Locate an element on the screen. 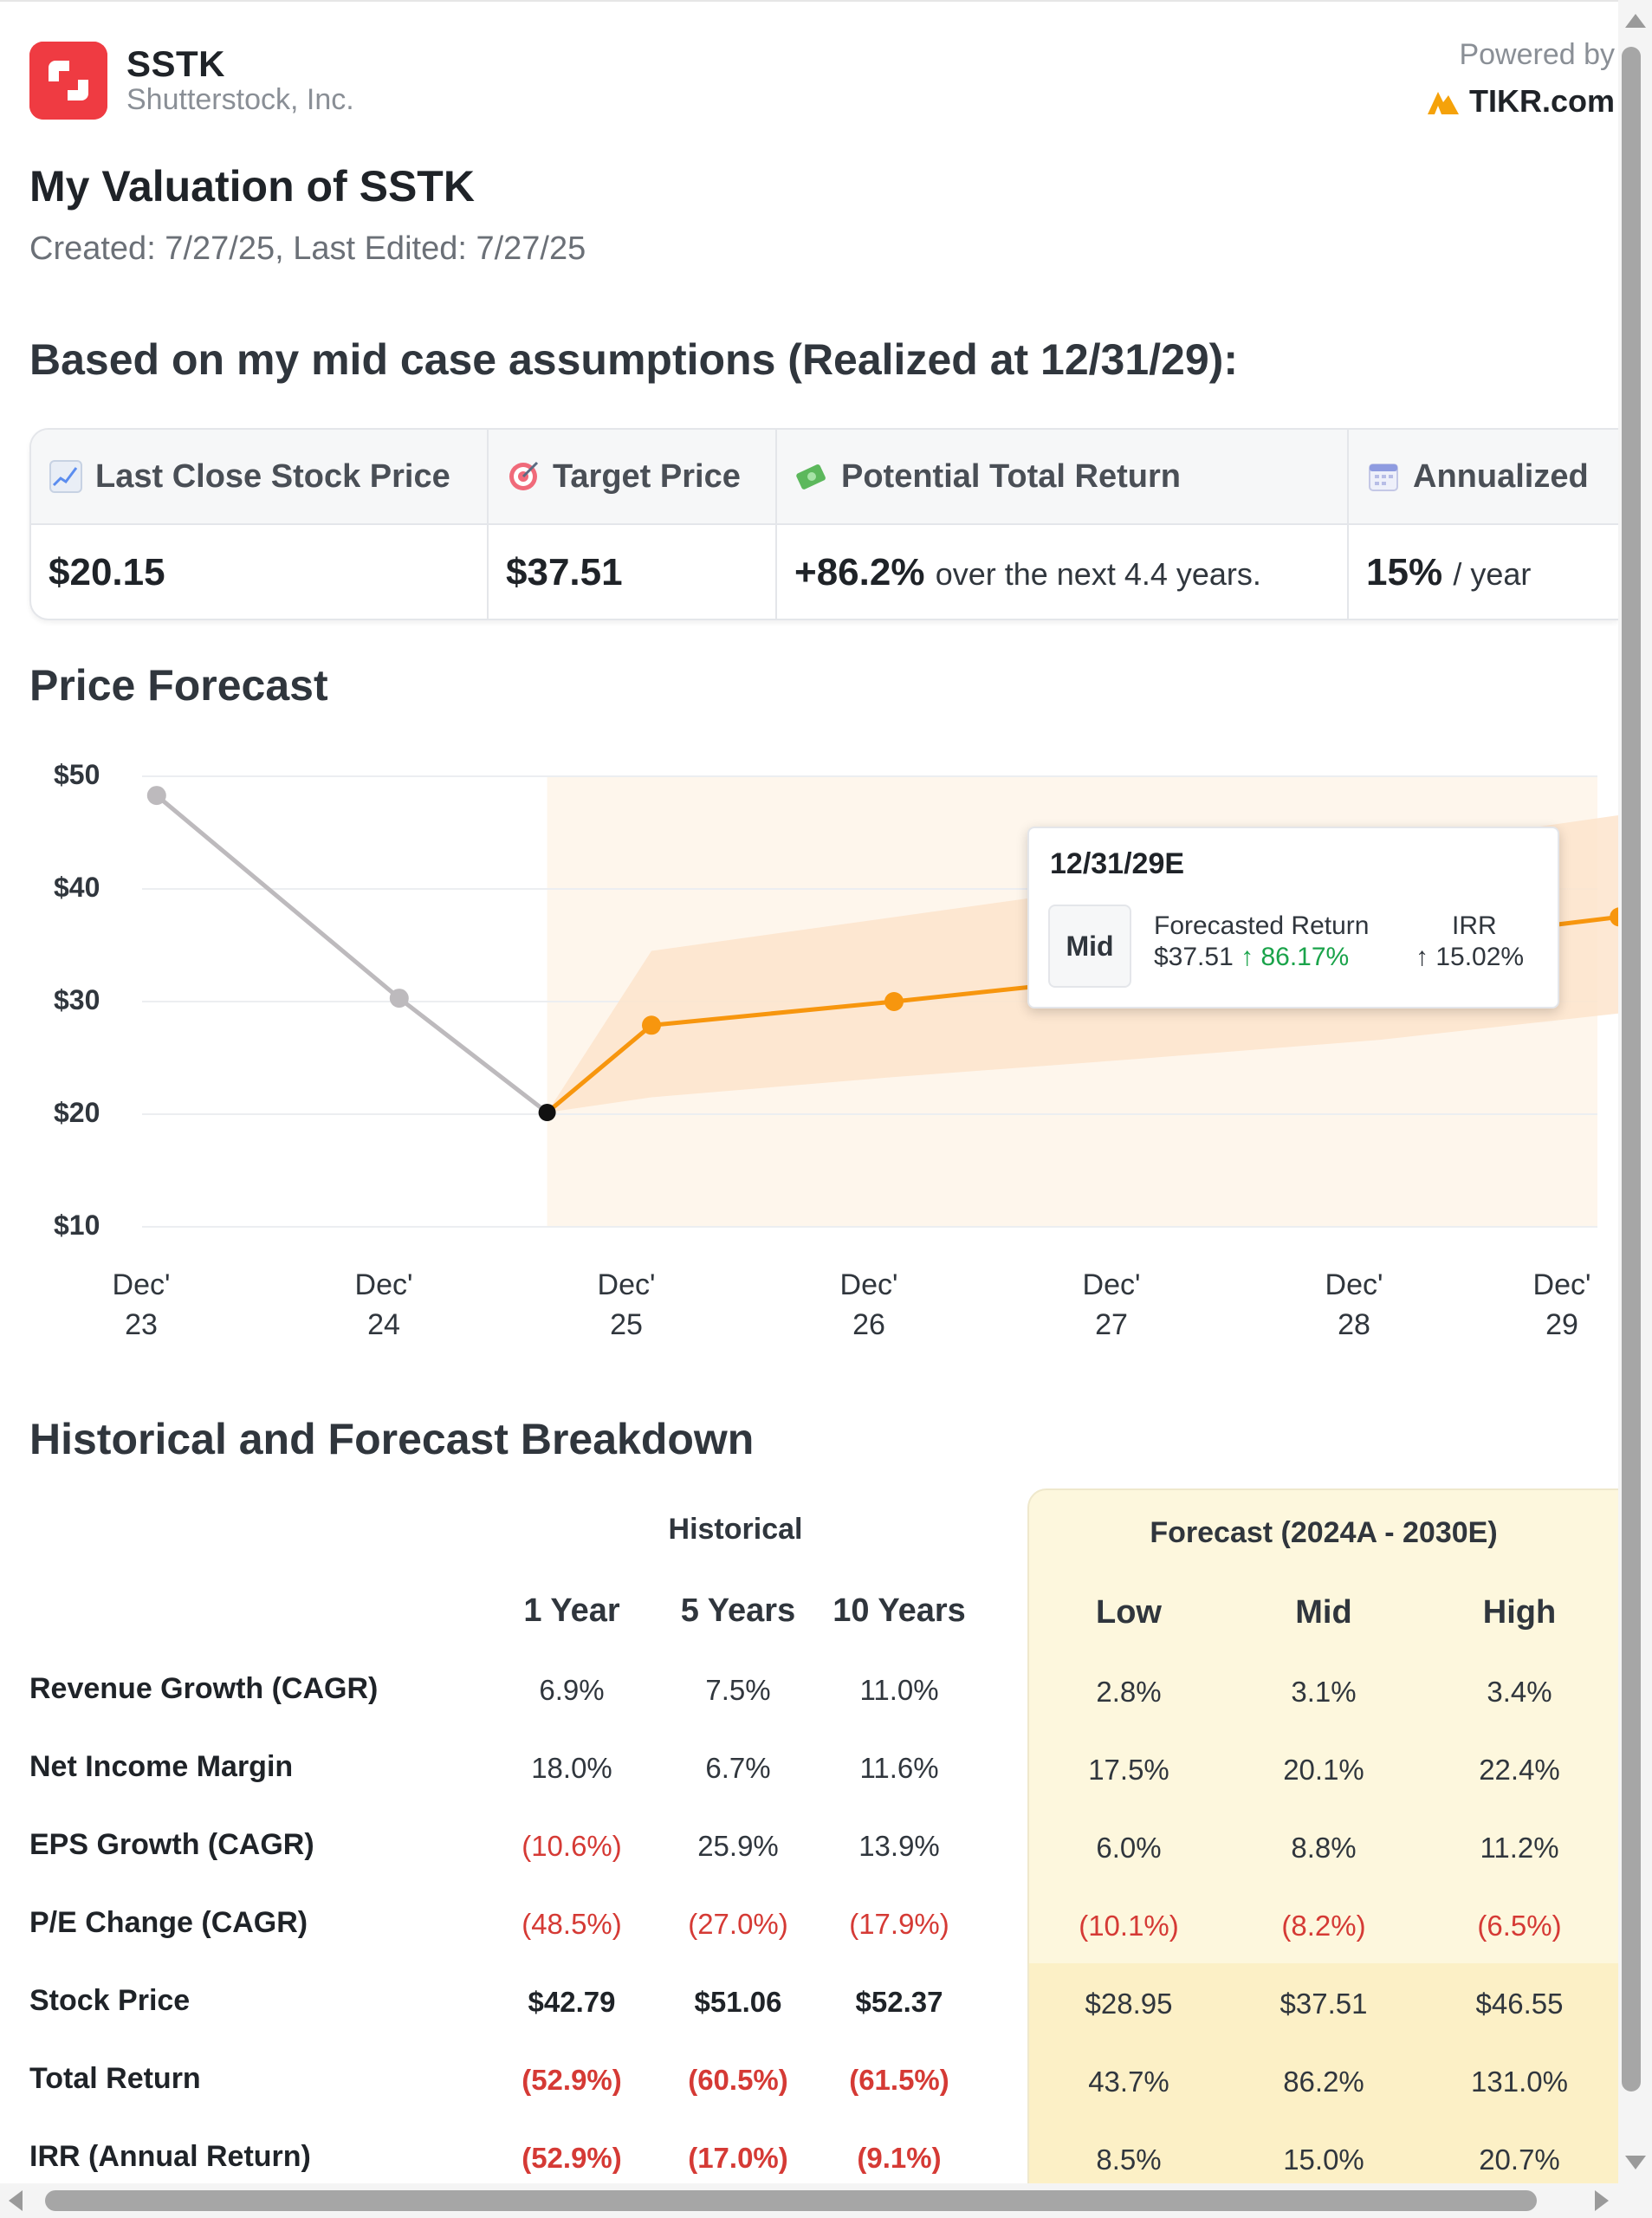 The width and height of the screenshot is (1652, 2218). tooltip-return-value-wrap: $37.51 ↑ 86.17% is located at coordinates (1251, 957).